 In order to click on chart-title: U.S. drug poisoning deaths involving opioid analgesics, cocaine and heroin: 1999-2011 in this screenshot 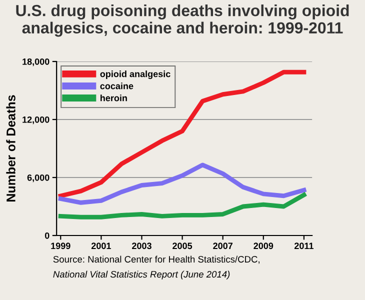, I will do `click(182, 20)`.